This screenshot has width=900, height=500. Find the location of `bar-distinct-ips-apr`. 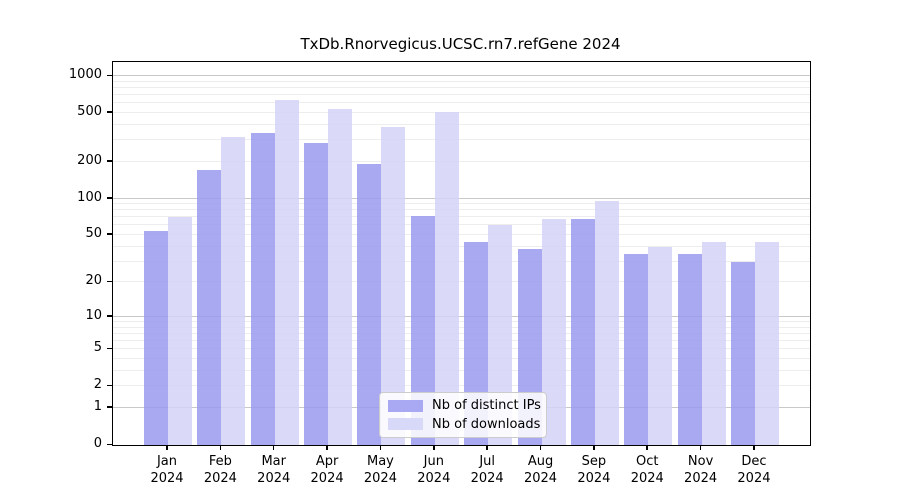

bar-distinct-ips-apr is located at coordinates (316, 294).